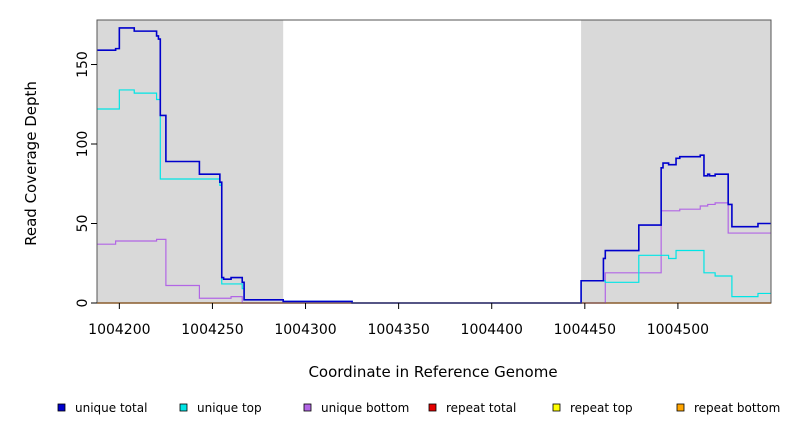 The image size is (792, 432). Describe the element at coordinates (83, 144) in the screenshot. I see `y-tick-label: 100` at that location.